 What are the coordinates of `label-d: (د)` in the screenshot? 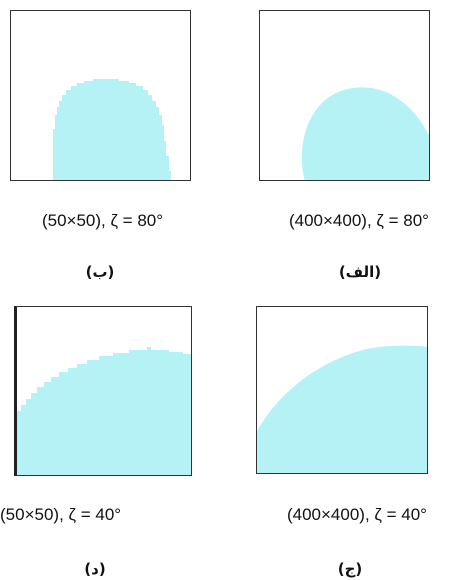 It's located at (95, 569).